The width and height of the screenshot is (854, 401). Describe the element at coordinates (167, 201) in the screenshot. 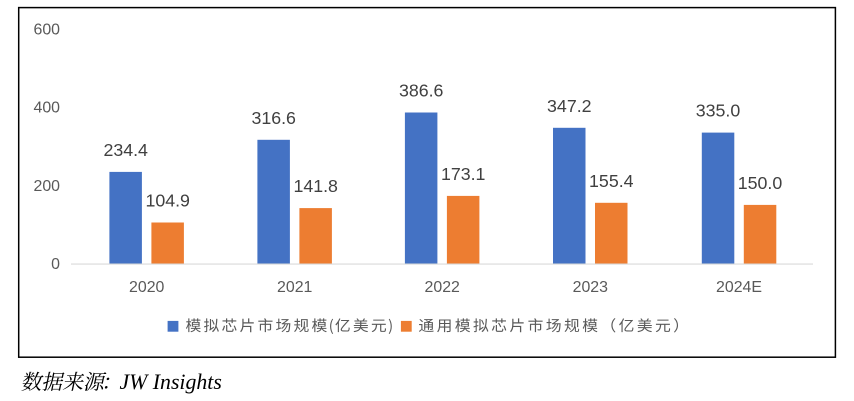

I see `svg-text: 104.9` at that location.